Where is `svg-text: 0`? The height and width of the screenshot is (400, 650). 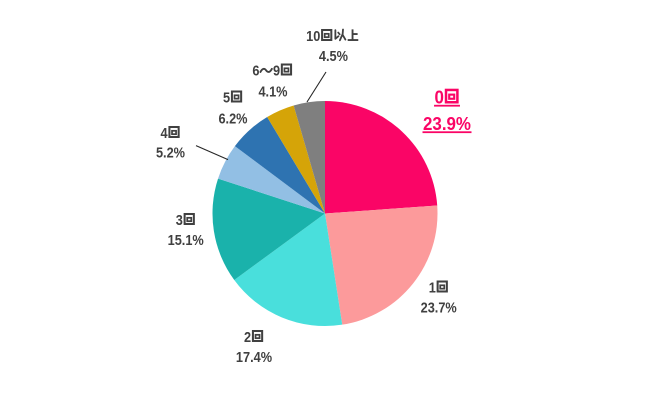 svg-text: 0 is located at coordinates (439, 97).